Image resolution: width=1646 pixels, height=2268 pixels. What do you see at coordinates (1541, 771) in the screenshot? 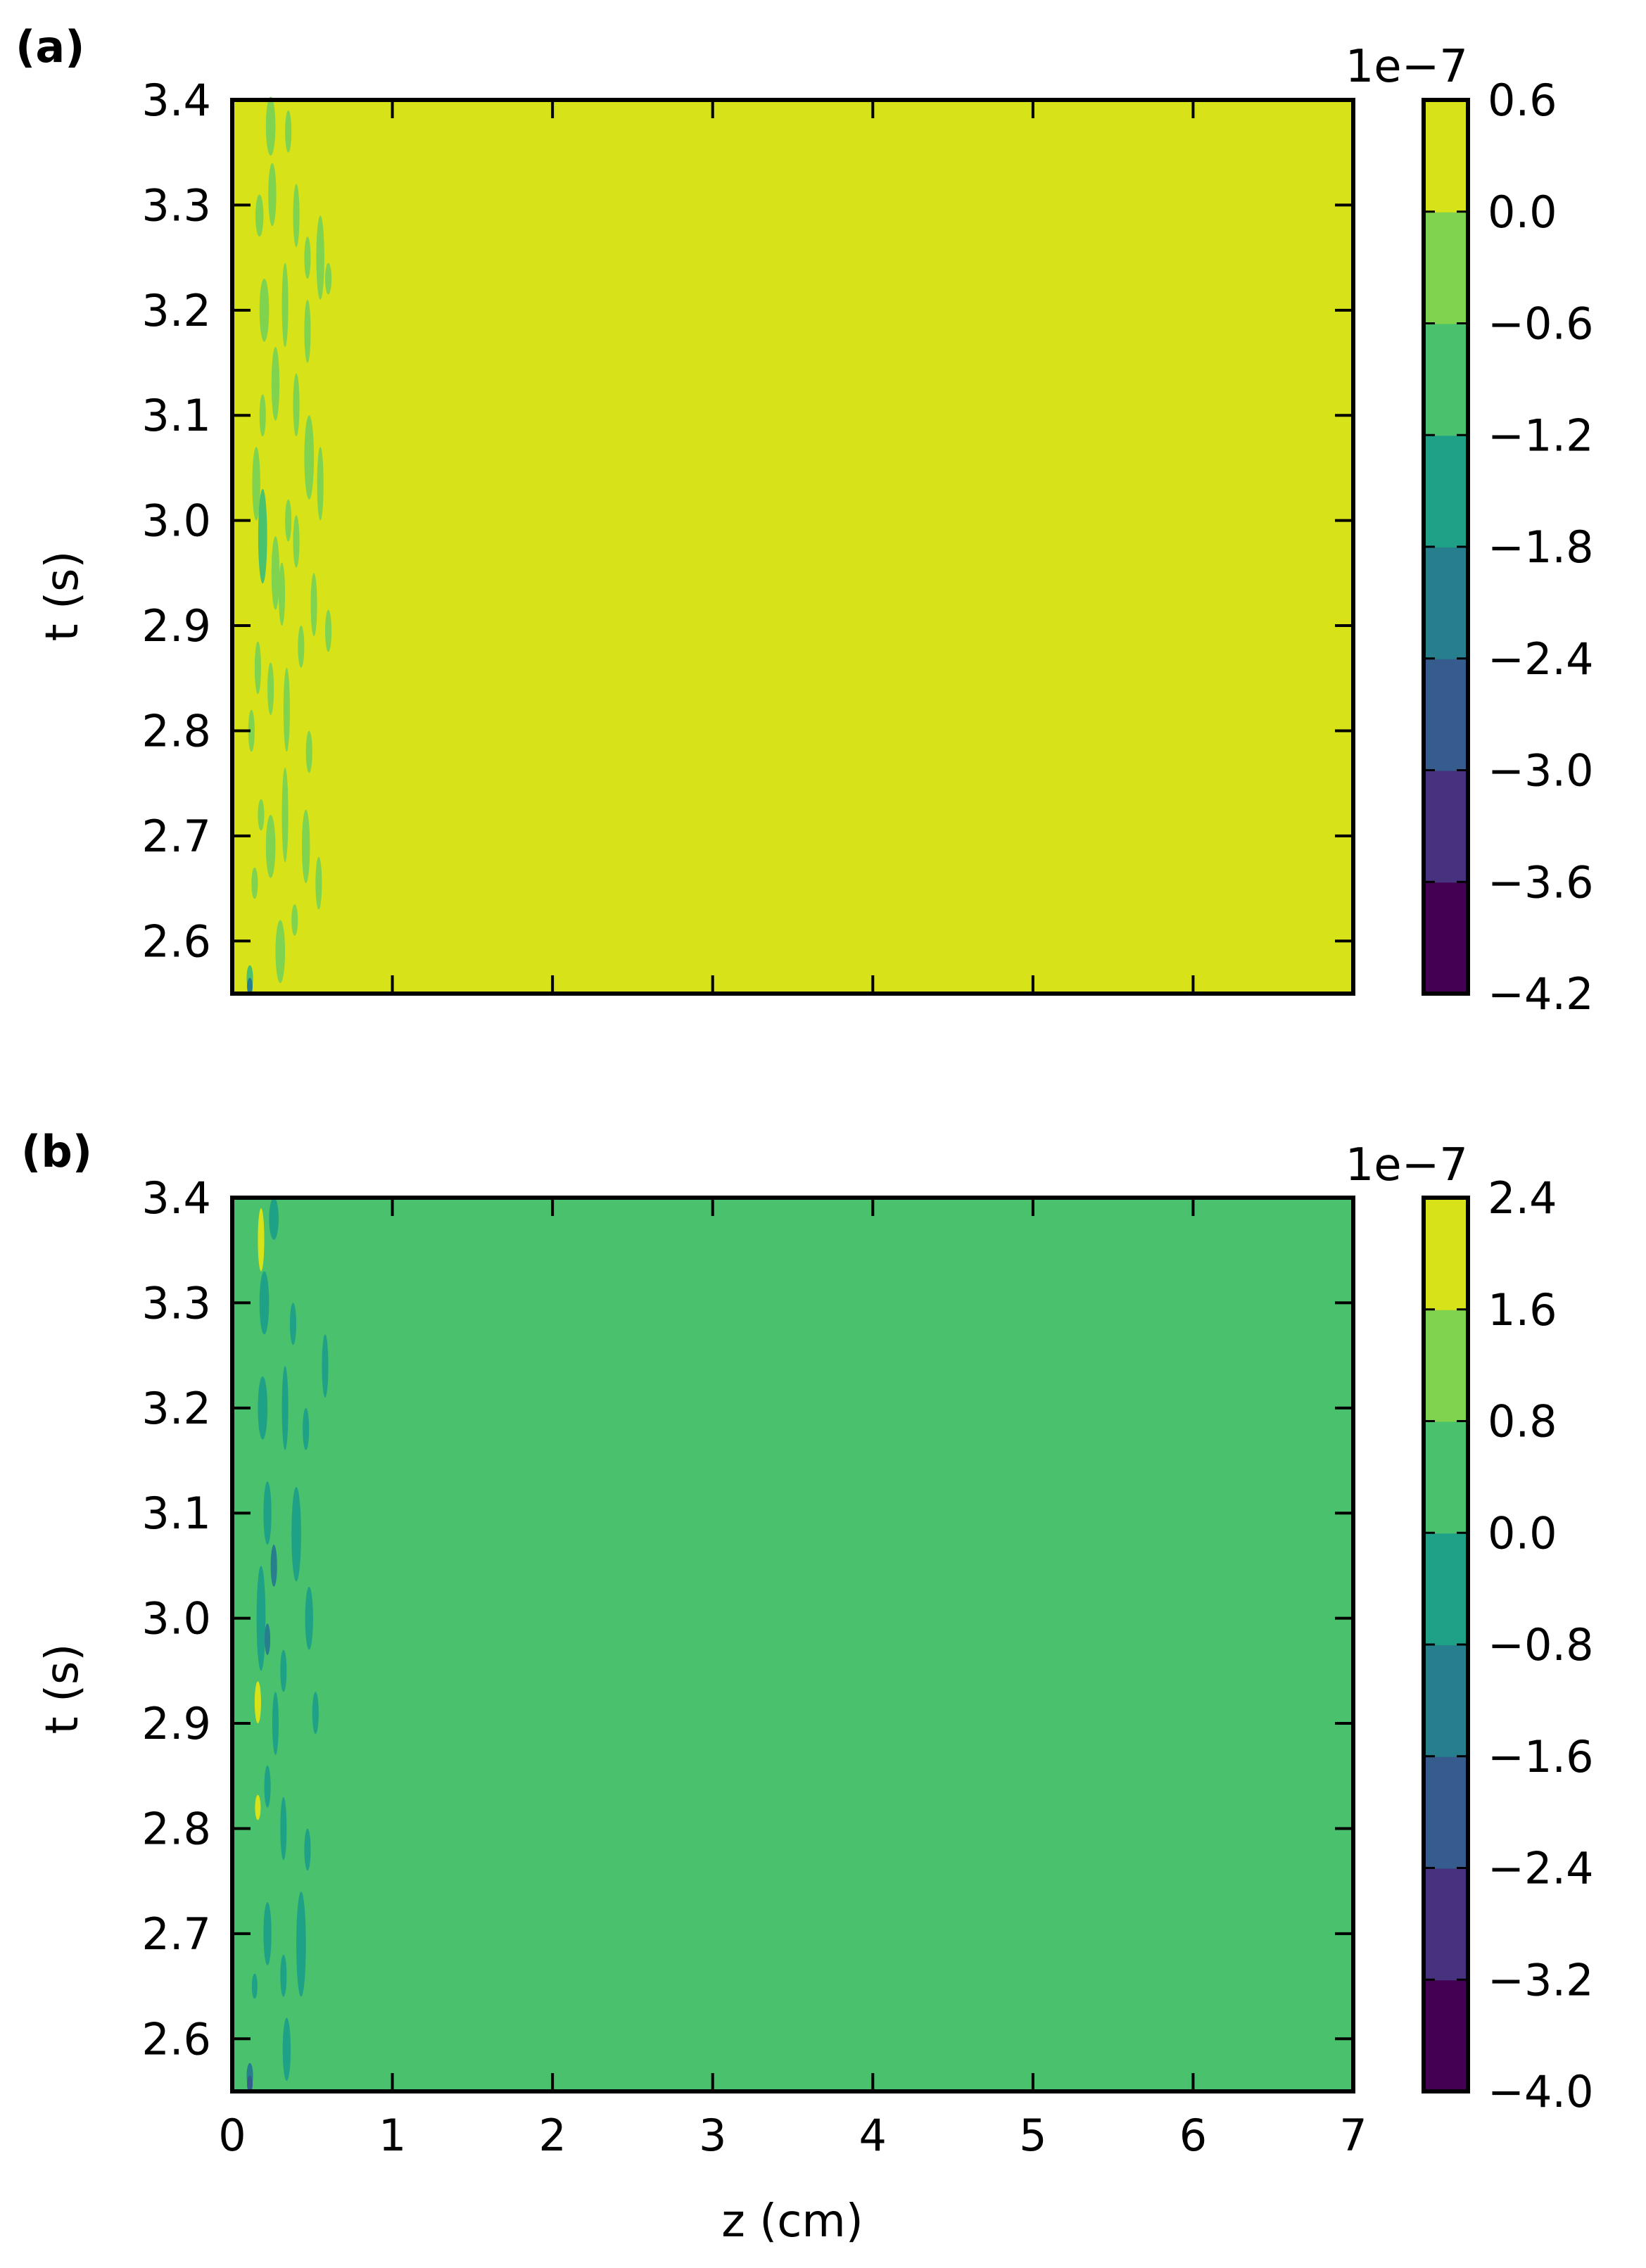
I see `colorbar-tick-label-a-2: −3.0` at bounding box center [1541, 771].